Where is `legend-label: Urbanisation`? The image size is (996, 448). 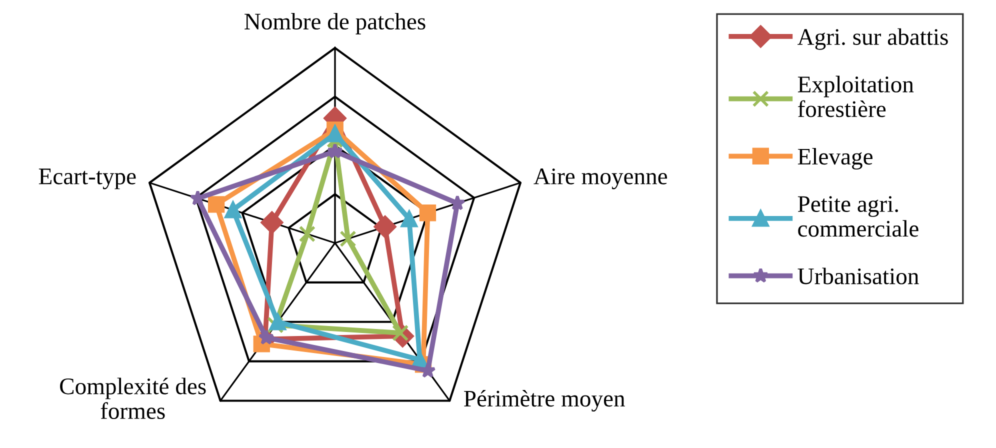
legend-label: Urbanisation is located at coordinates (858, 276).